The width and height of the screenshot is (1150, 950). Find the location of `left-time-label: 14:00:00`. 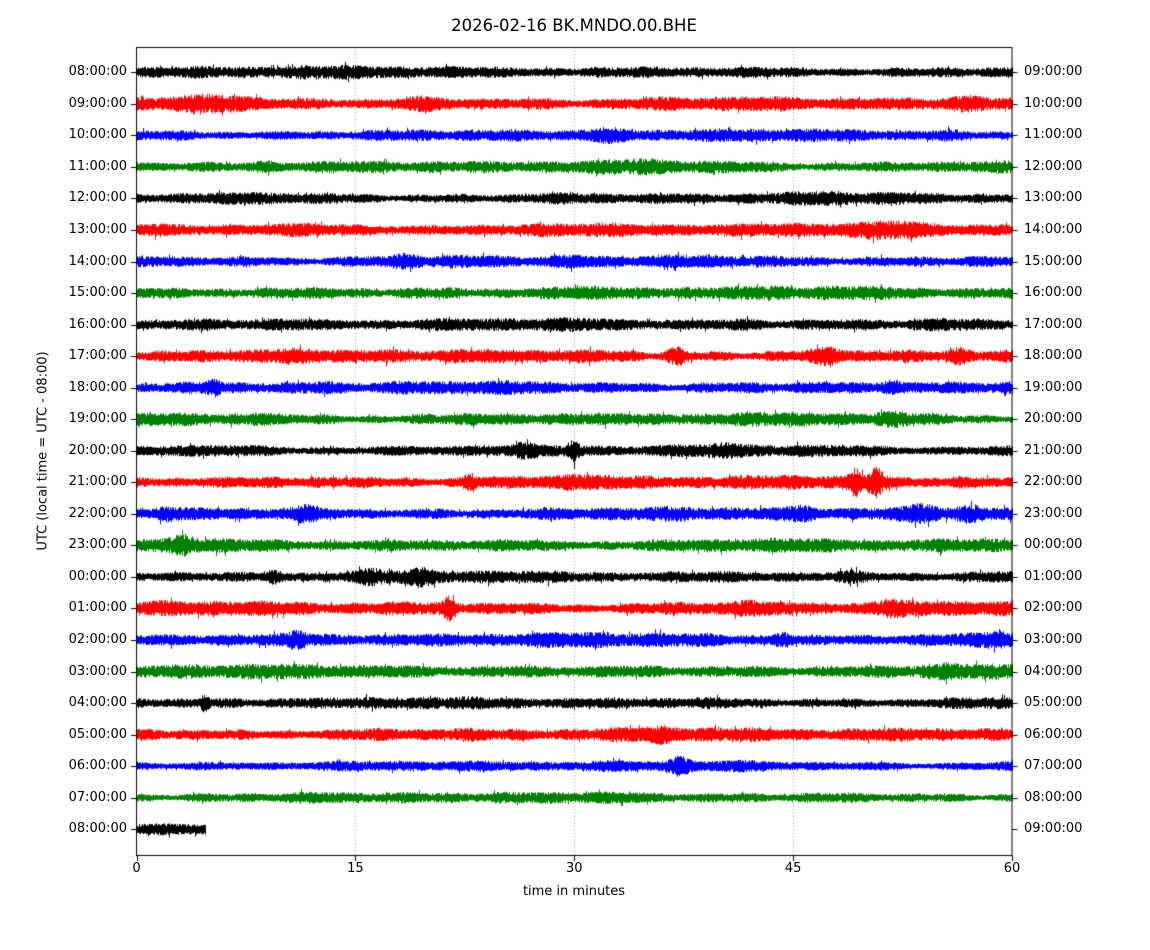

left-time-label: 14:00:00 is located at coordinates (97, 261).